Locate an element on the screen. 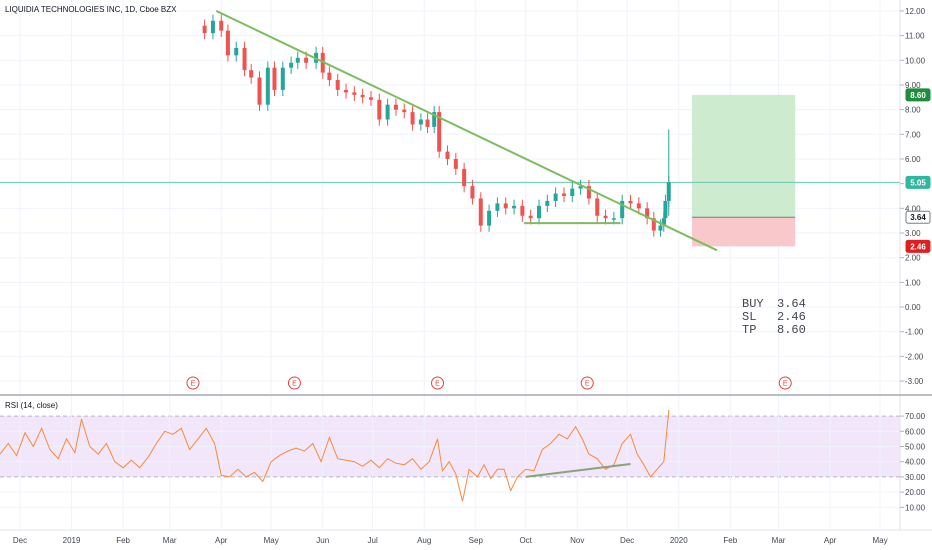 The width and height of the screenshot is (932, 550). rsi-divergence-line is located at coordinates (578, 470).